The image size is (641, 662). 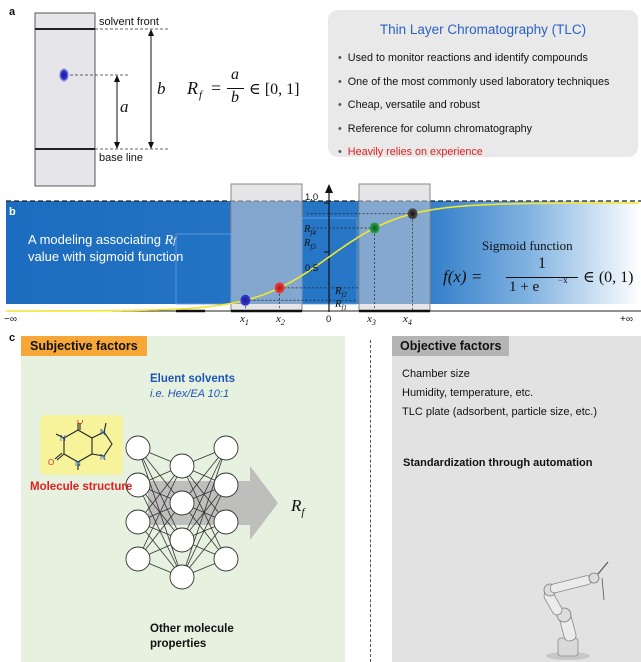 What do you see at coordinates (310, 245) in the screenshot?
I see `rf3-label: Rf3` at bounding box center [310, 245].